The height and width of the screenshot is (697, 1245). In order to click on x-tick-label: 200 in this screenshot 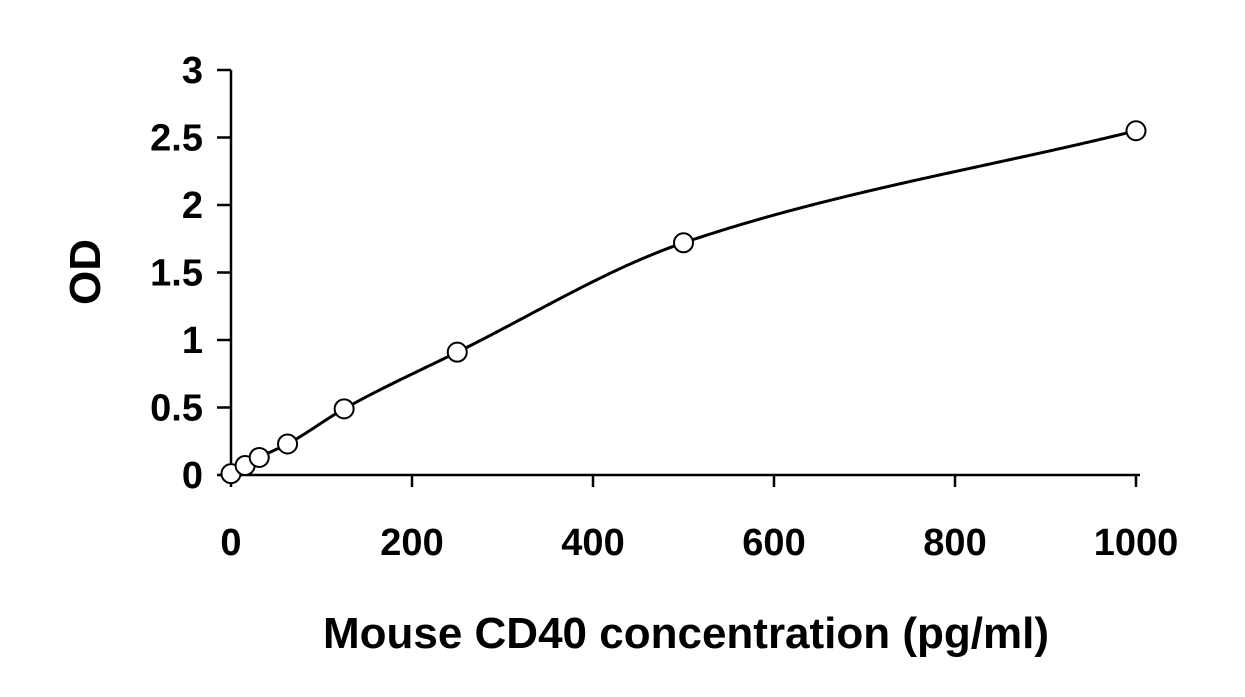, I will do `click(411, 543)`.